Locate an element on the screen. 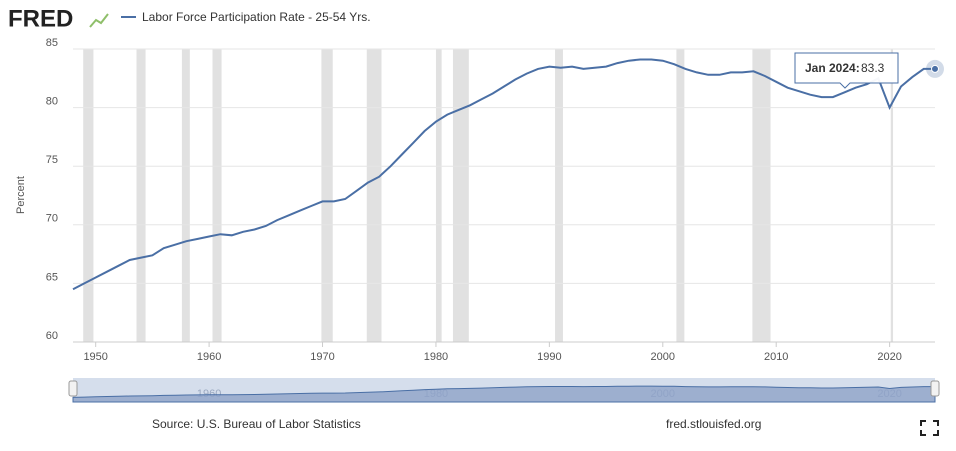 This screenshot has width=956, height=451. x-tick-label: 1980 is located at coordinates (436, 357).